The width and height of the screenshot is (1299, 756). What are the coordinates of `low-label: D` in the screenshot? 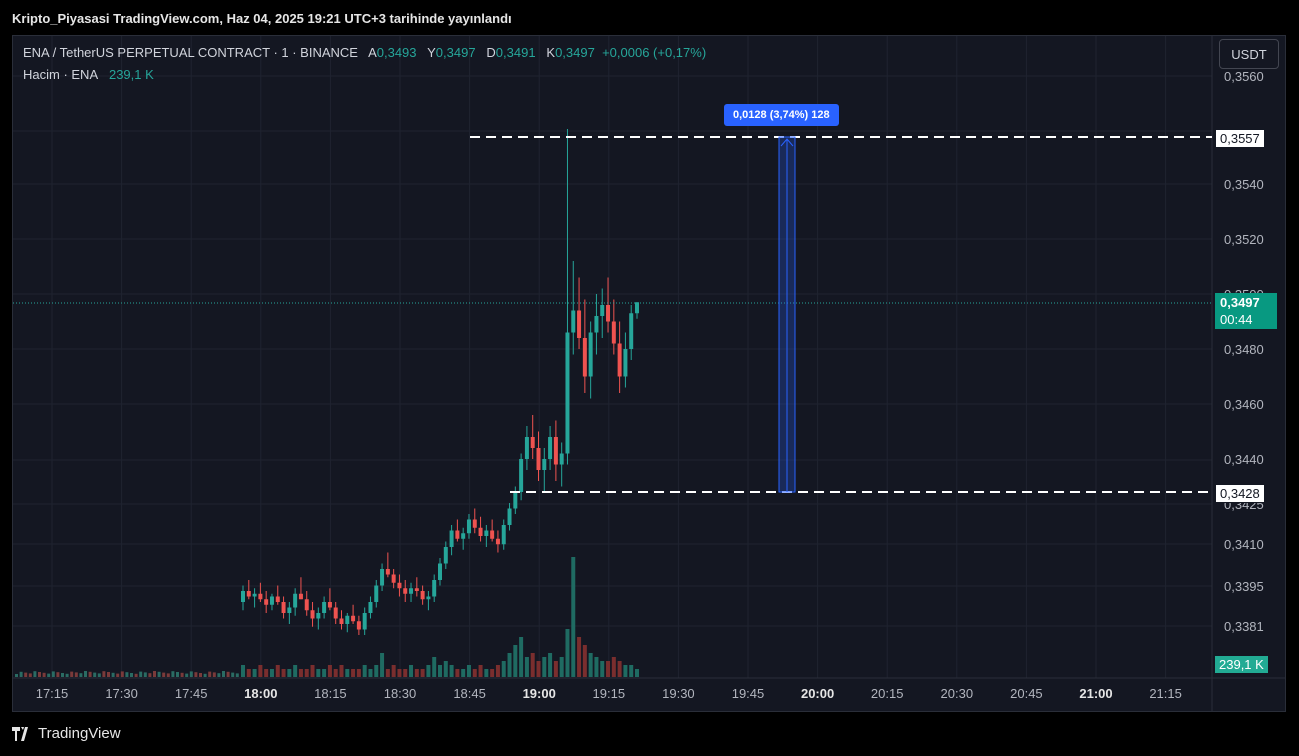 It's located at (491, 52).